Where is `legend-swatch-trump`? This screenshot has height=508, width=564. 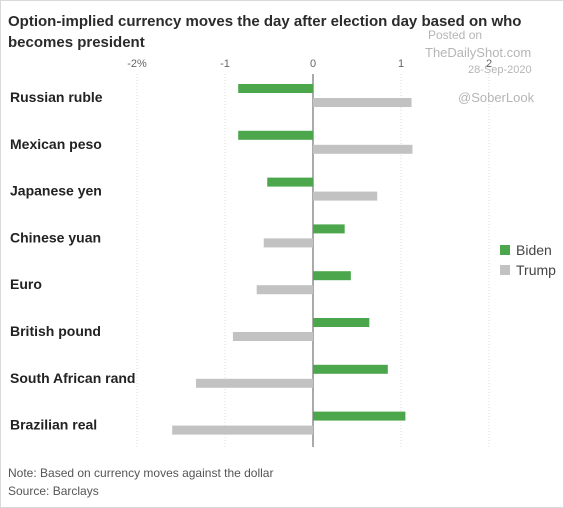
legend-swatch-trump is located at coordinates (505, 270).